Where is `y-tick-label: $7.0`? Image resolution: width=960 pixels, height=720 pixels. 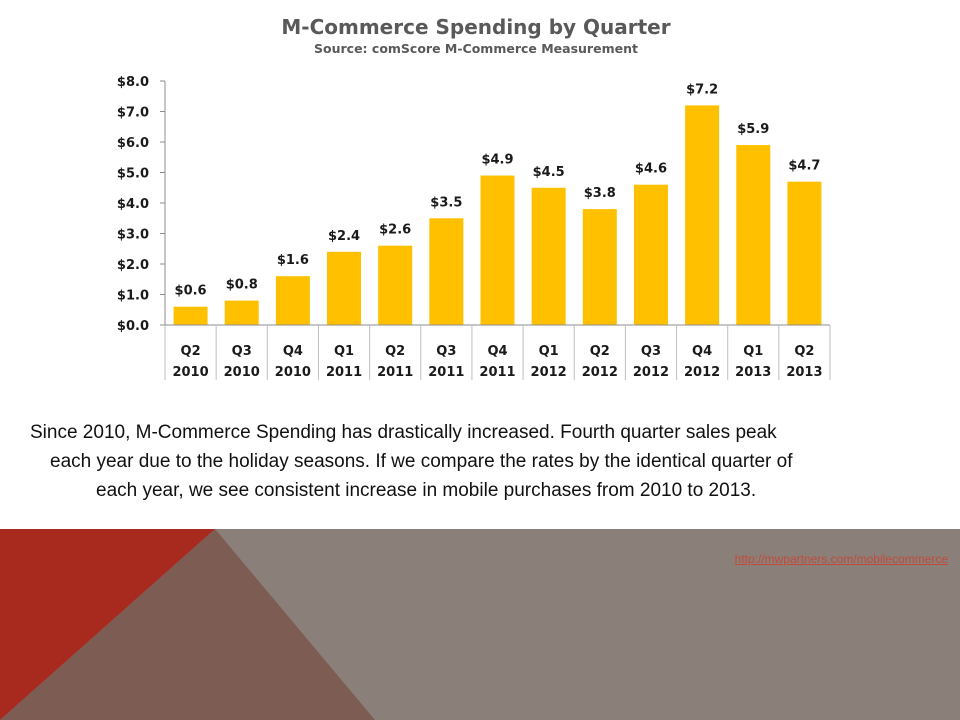
y-tick-label: $7.0 is located at coordinates (133, 113).